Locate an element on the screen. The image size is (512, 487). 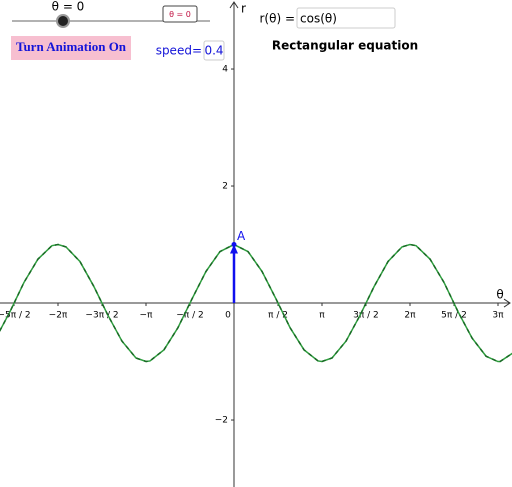
reset-button is located at coordinates (180, 14).